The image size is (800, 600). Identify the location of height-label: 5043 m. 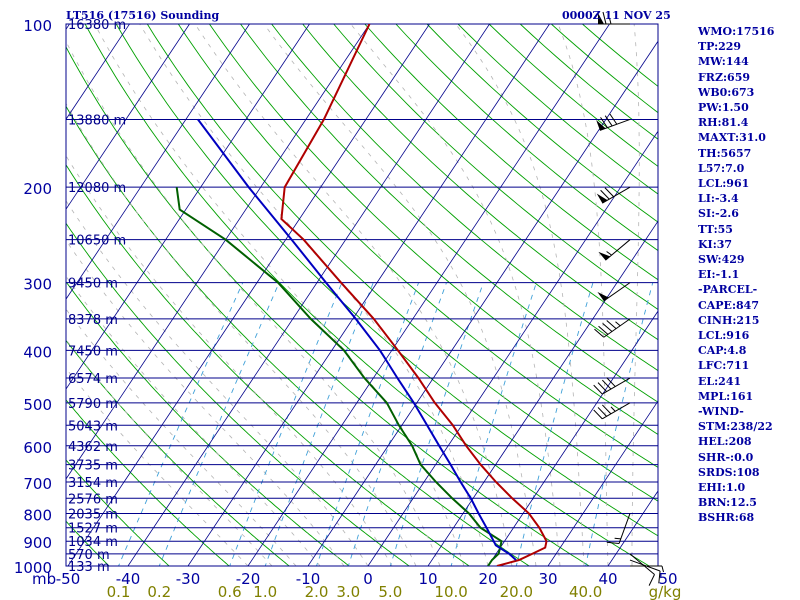
(93, 426).